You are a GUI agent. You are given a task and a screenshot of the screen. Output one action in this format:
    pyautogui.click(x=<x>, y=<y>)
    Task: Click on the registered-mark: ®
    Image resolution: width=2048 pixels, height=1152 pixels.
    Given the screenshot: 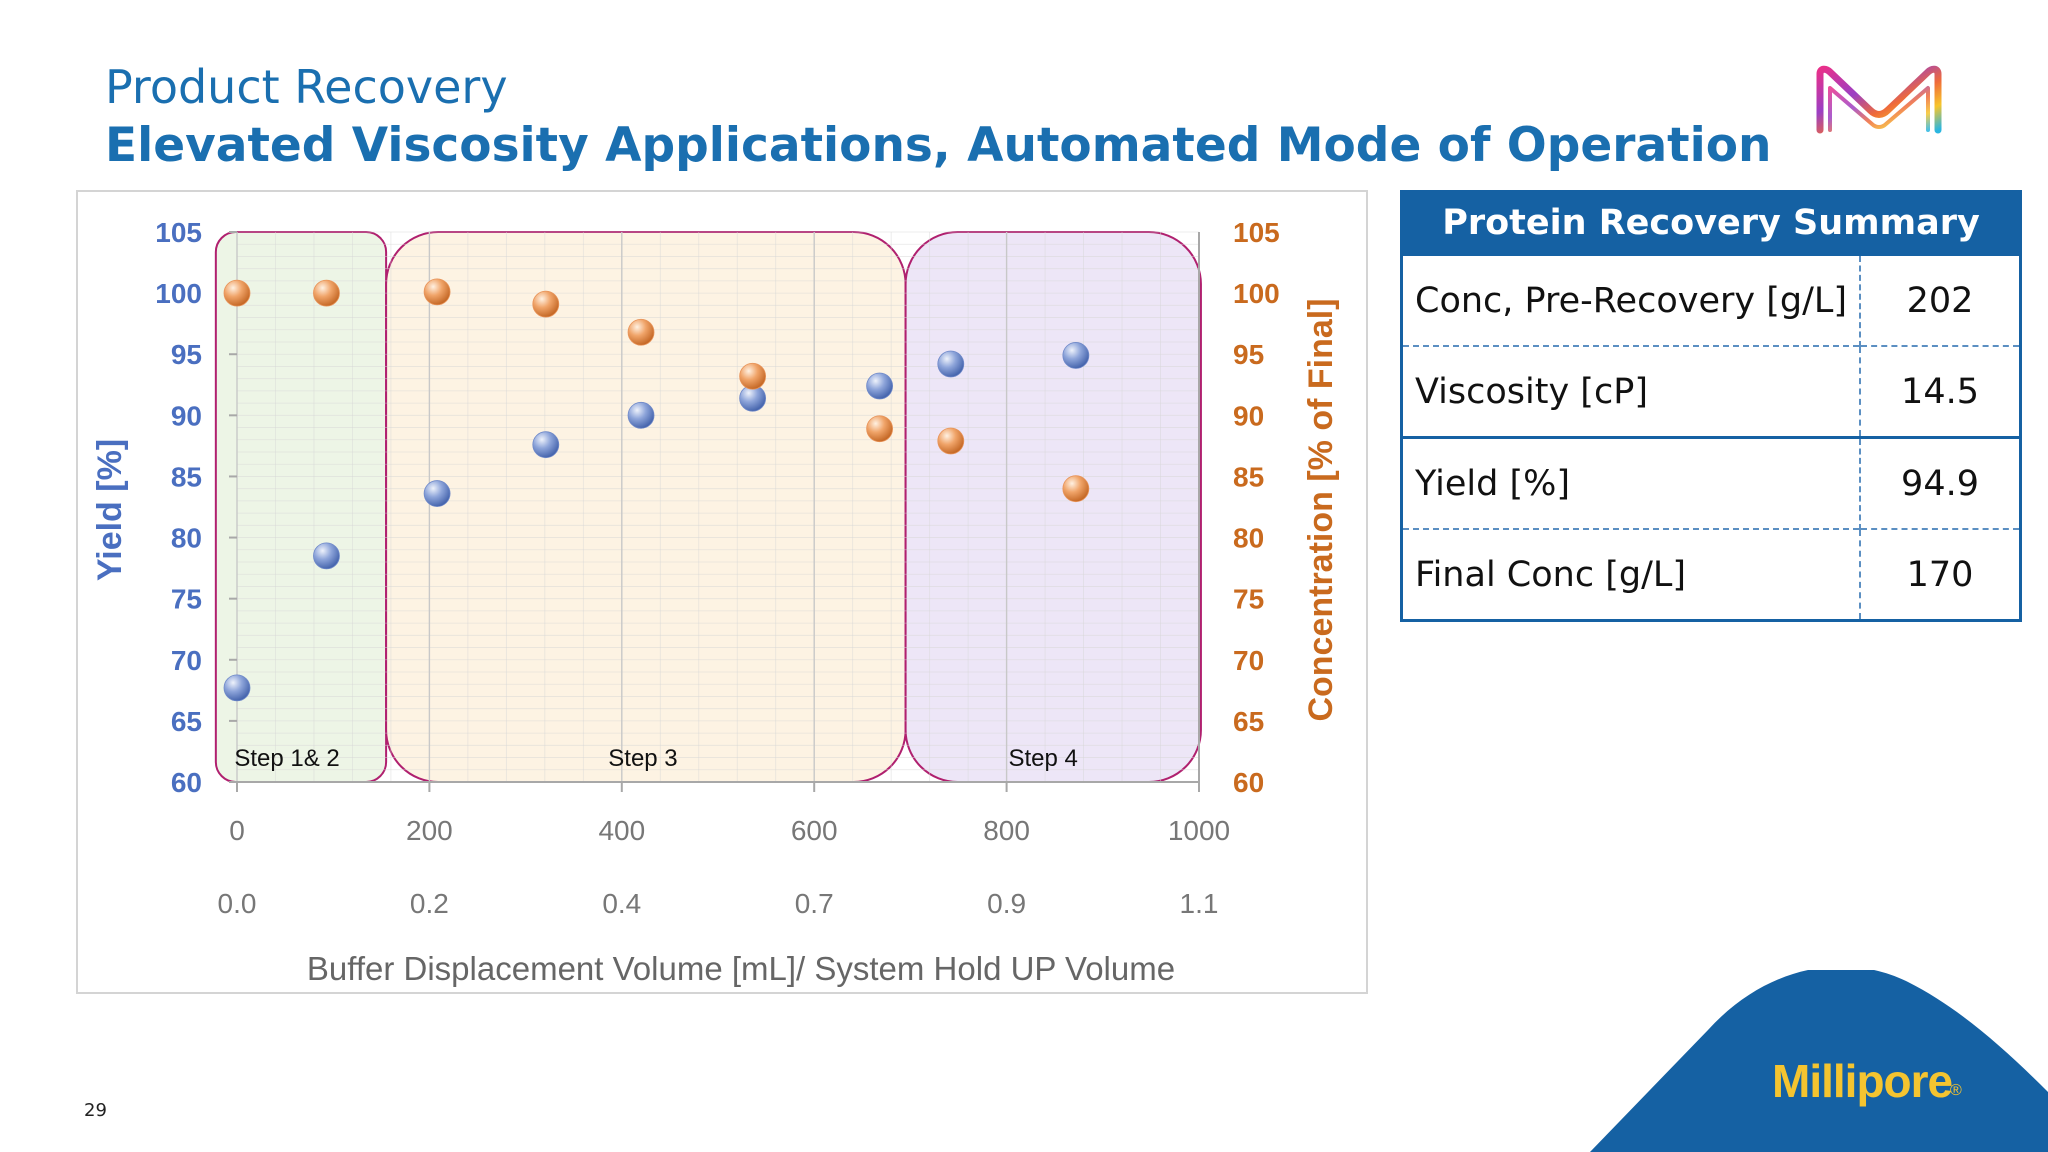 What is the action you would take?
    pyautogui.click(x=1956, y=1090)
    